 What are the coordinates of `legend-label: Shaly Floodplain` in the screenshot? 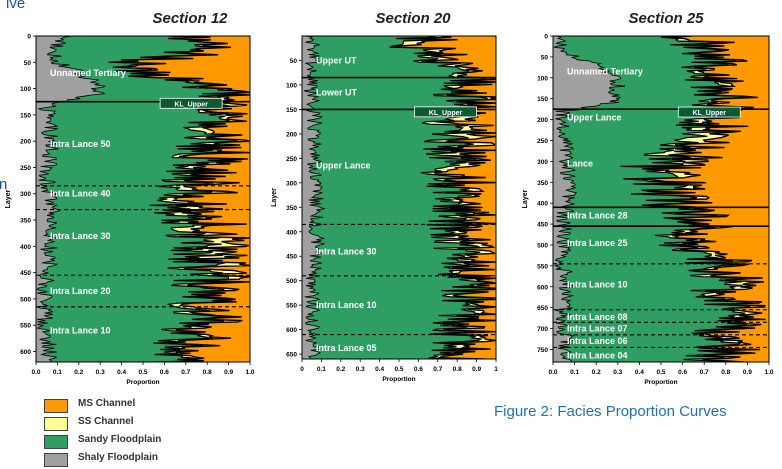 It's located at (118, 457).